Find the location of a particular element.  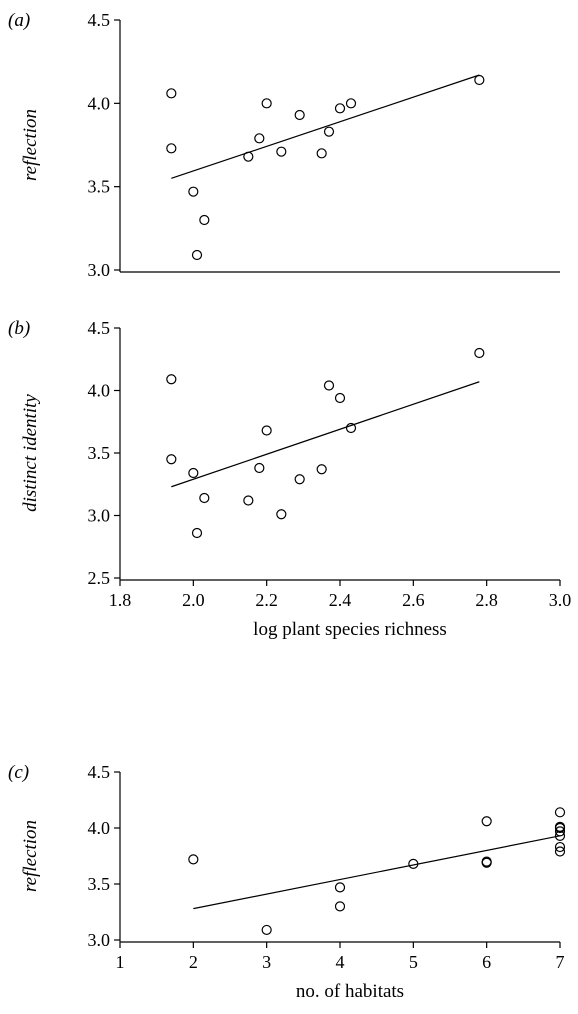

x-axis-label: log plant species richness is located at coordinates (350, 629).